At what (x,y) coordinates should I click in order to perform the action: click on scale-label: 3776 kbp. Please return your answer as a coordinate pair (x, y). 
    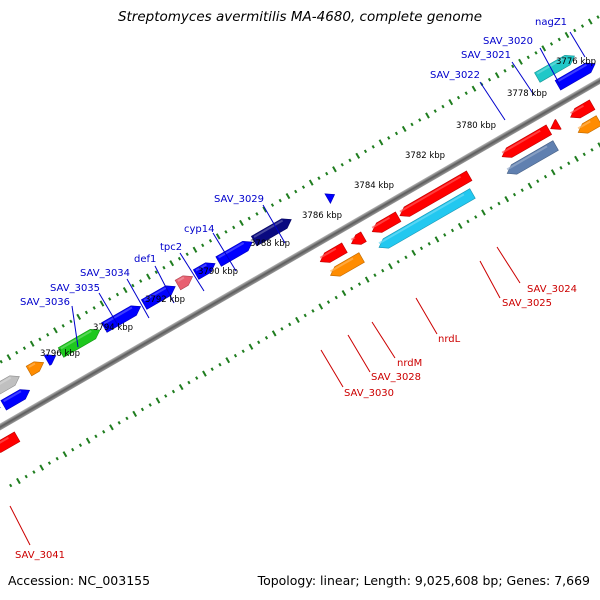
    Looking at the image, I should click on (576, 62).